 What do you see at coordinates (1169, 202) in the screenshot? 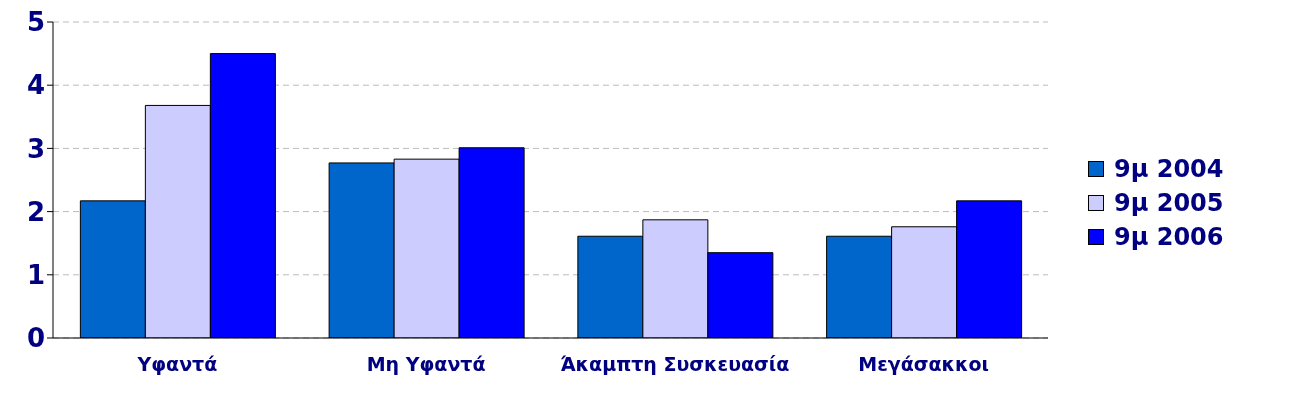
I see `legend-label: 9μ 2005` at bounding box center [1169, 202].